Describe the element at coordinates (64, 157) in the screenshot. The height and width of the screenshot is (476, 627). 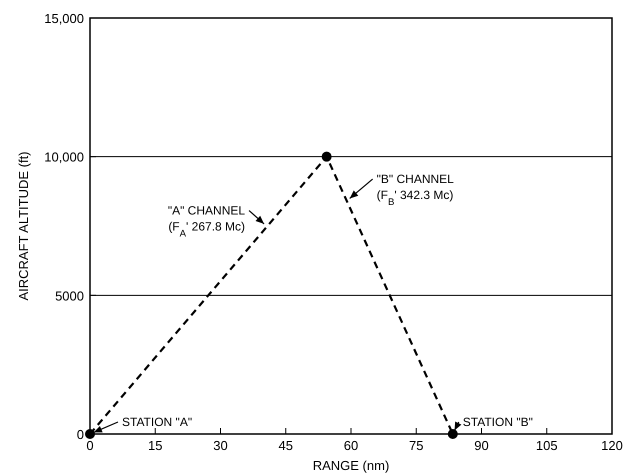
I see `y-tick-label: 10,000` at that location.